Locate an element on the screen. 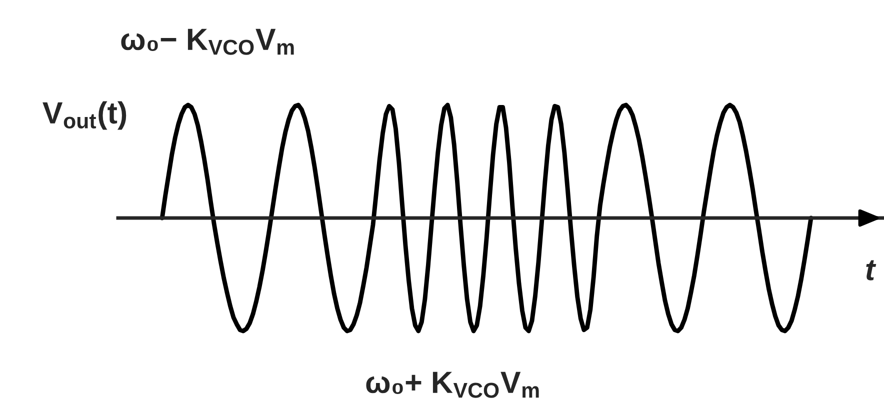  text: ω₀− K$_{VCO}$V$_{m}$ is located at coordinates (207, 41).